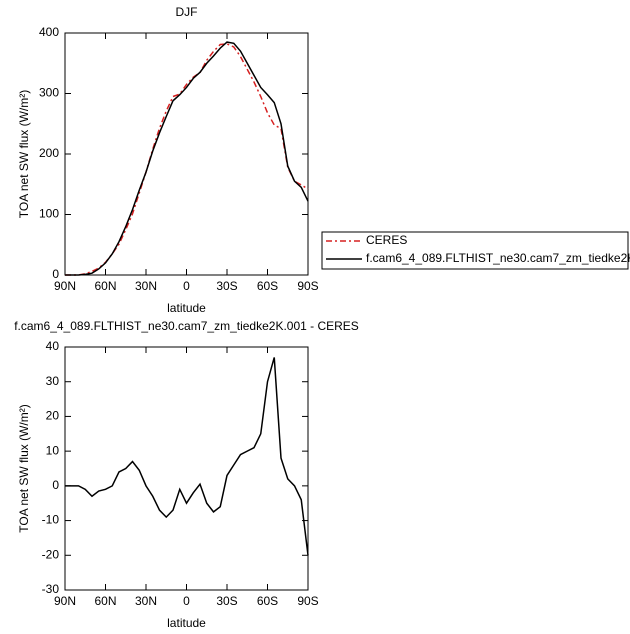 The width and height of the screenshot is (630, 634). I want to click on y-tick-label: 40, so click(53, 346).